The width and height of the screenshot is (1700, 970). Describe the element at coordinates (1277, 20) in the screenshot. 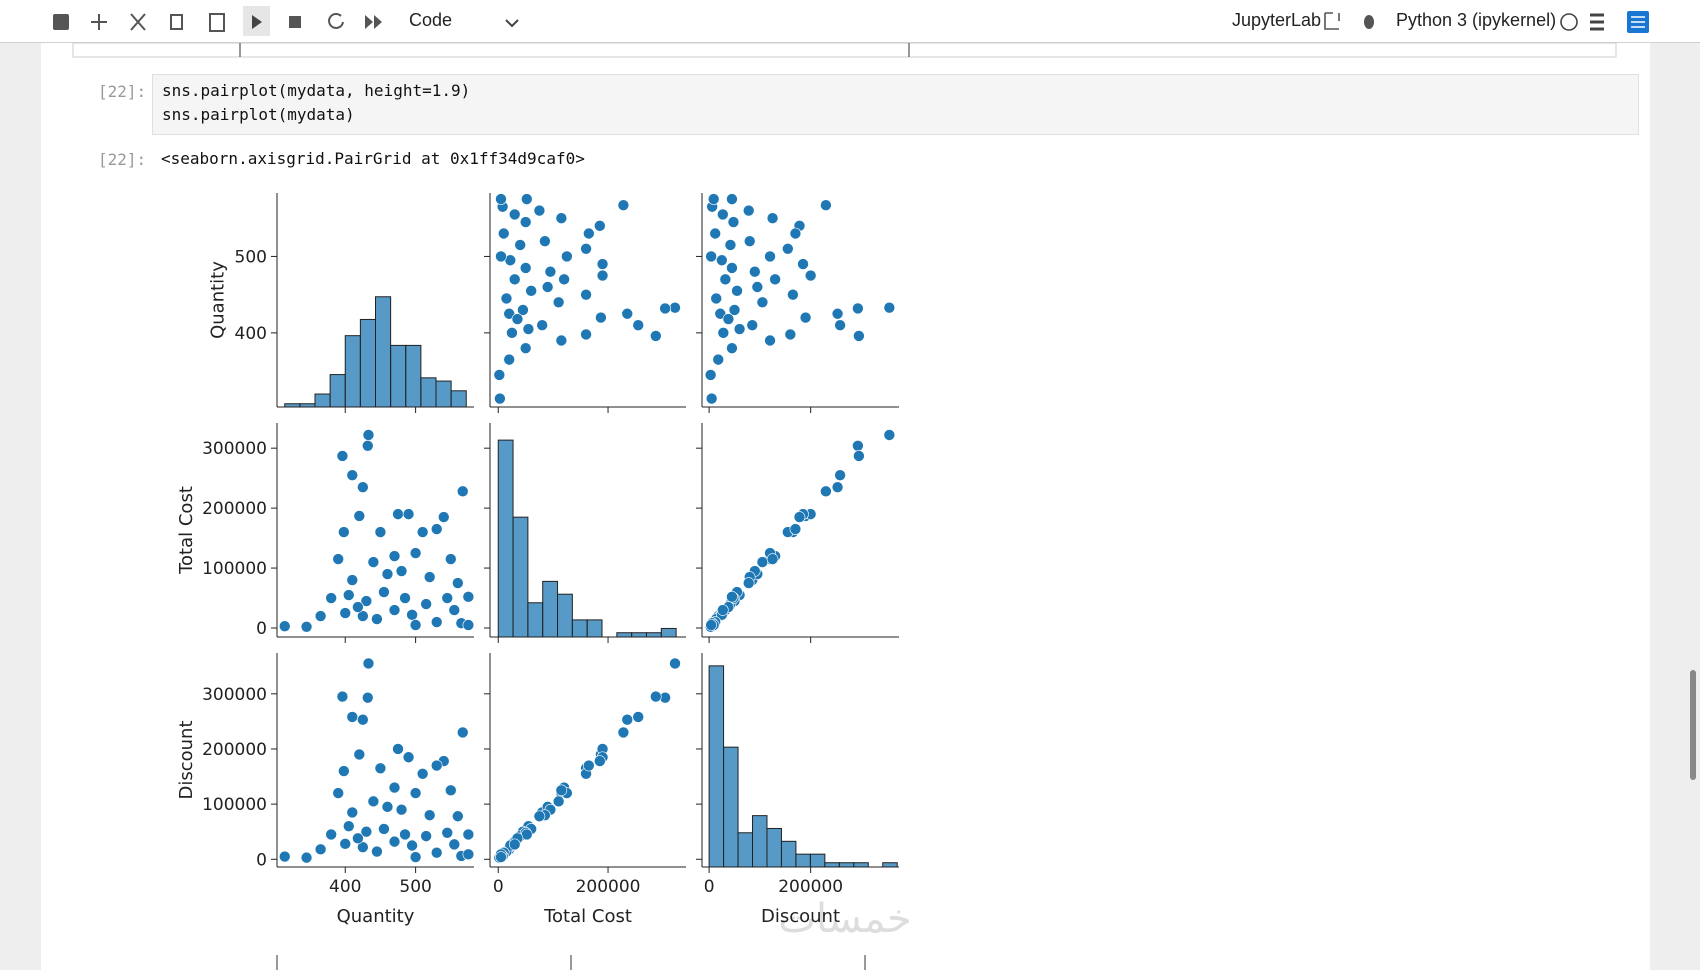

I see `app-link: JupyterLab` at that location.